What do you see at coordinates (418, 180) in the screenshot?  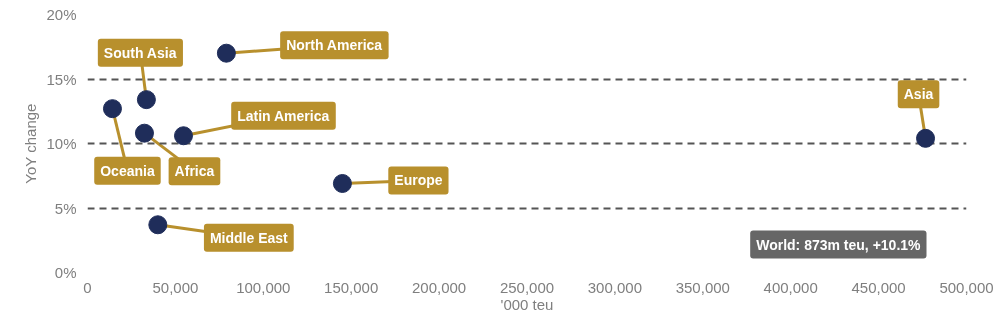 I see `annotation: Europe` at bounding box center [418, 180].